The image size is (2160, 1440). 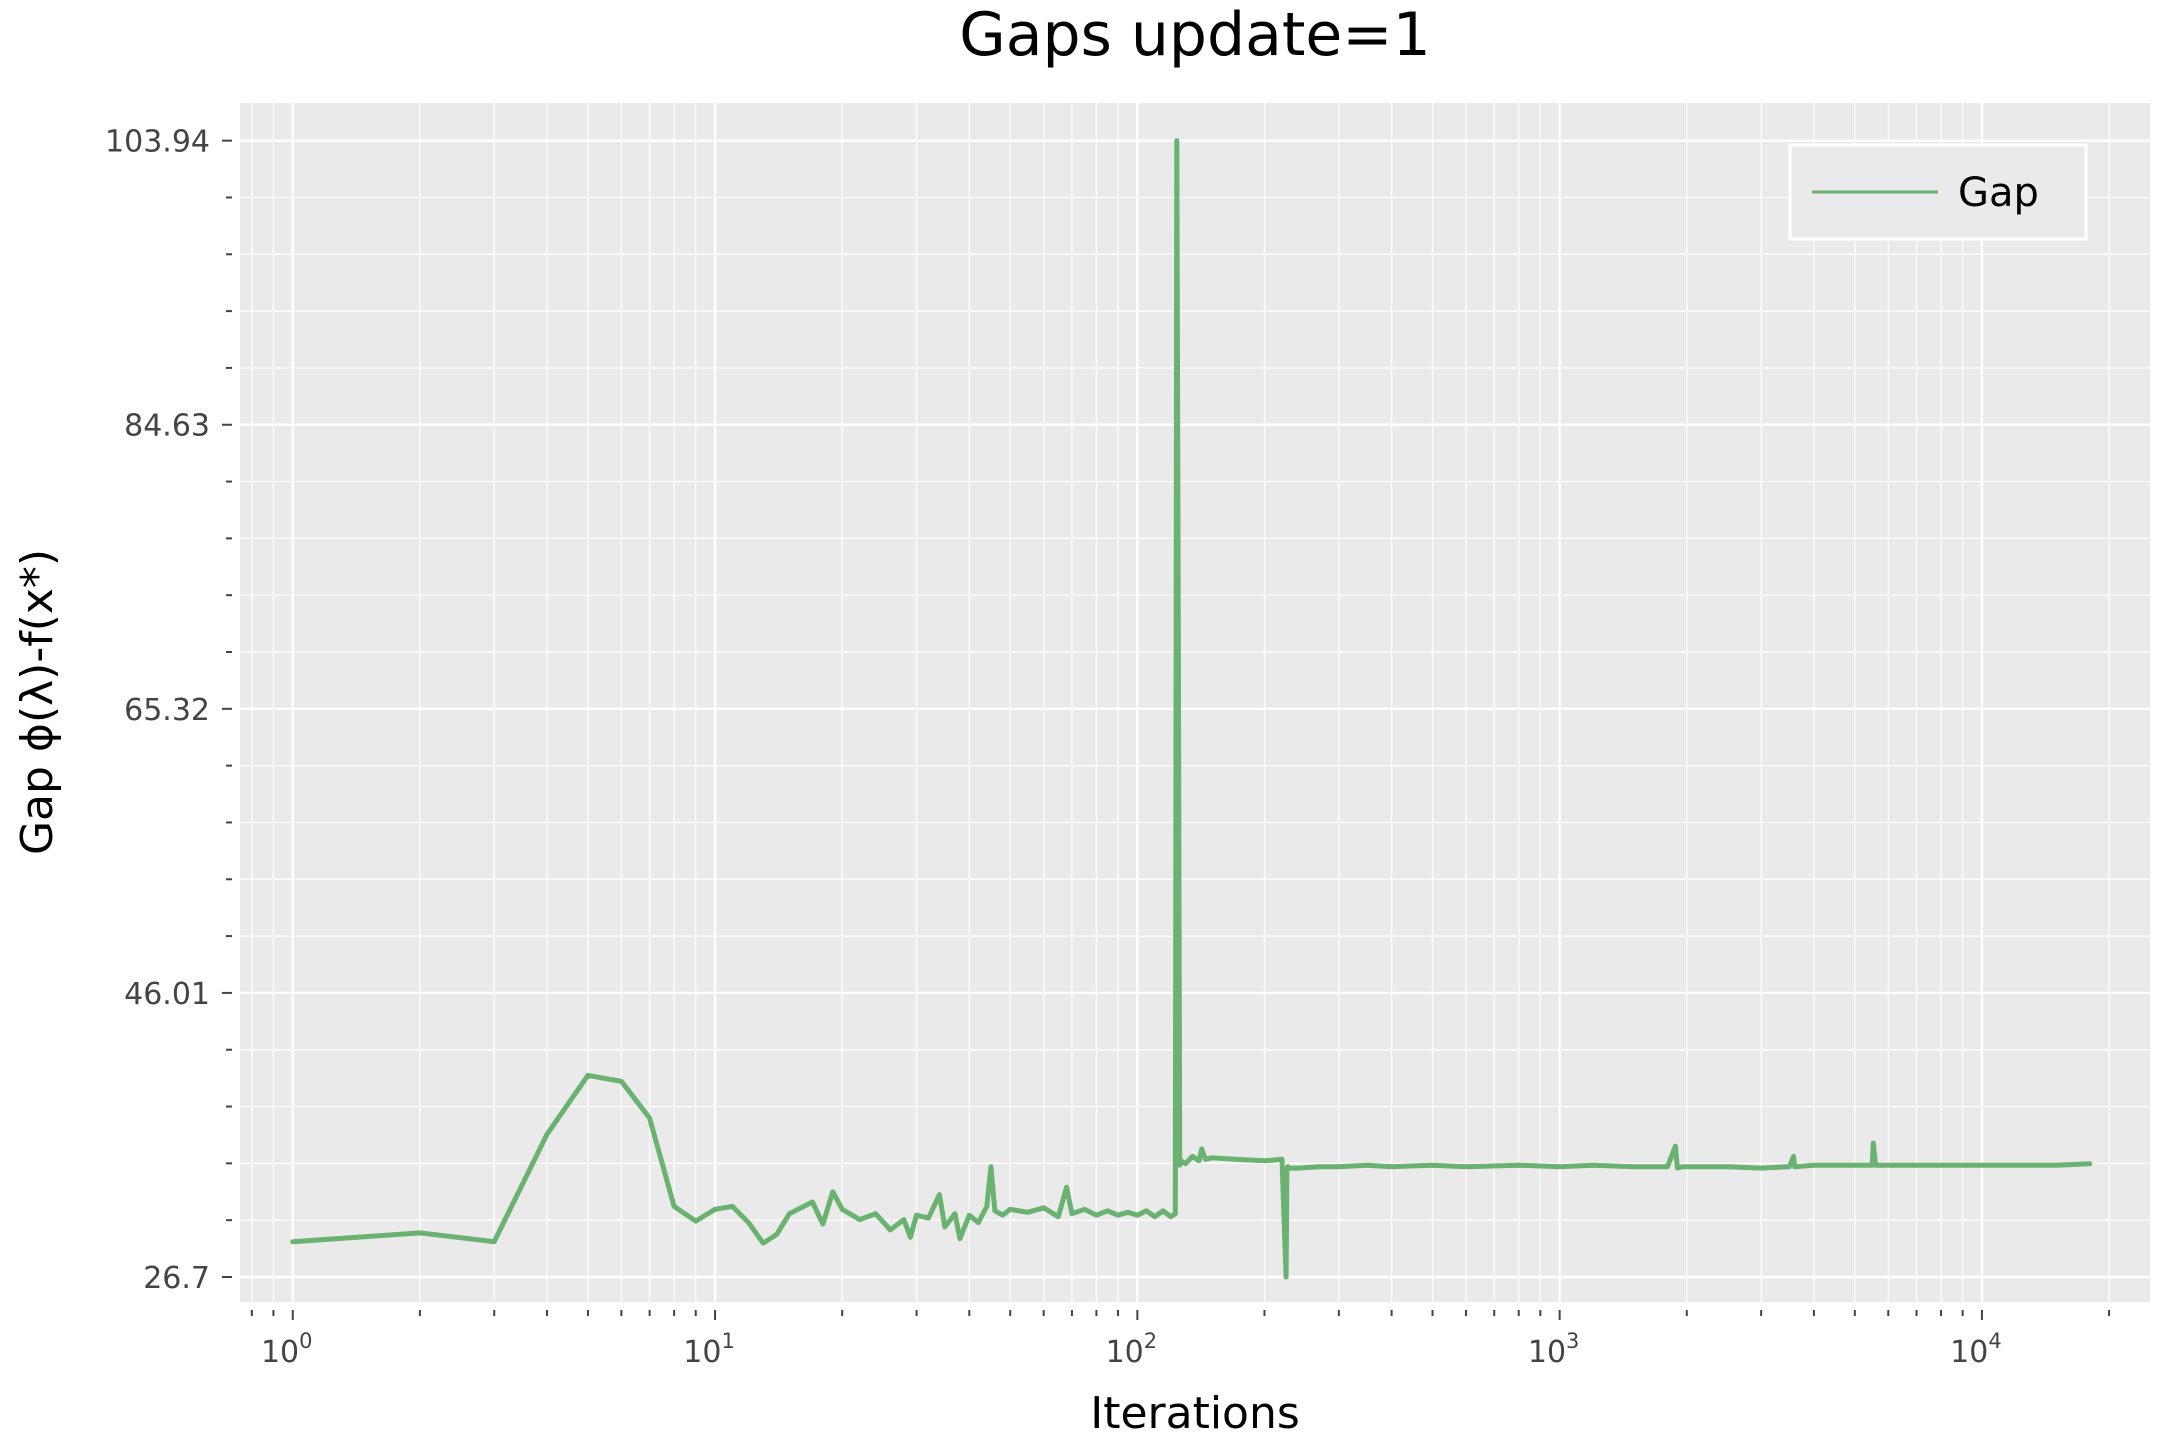 I want to click on legend: Gap, so click(x=1938, y=192).